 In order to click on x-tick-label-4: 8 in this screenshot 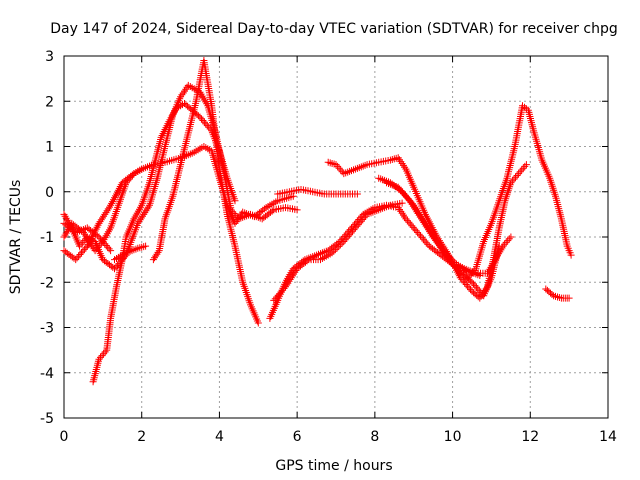, I will do `click(374, 437)`.